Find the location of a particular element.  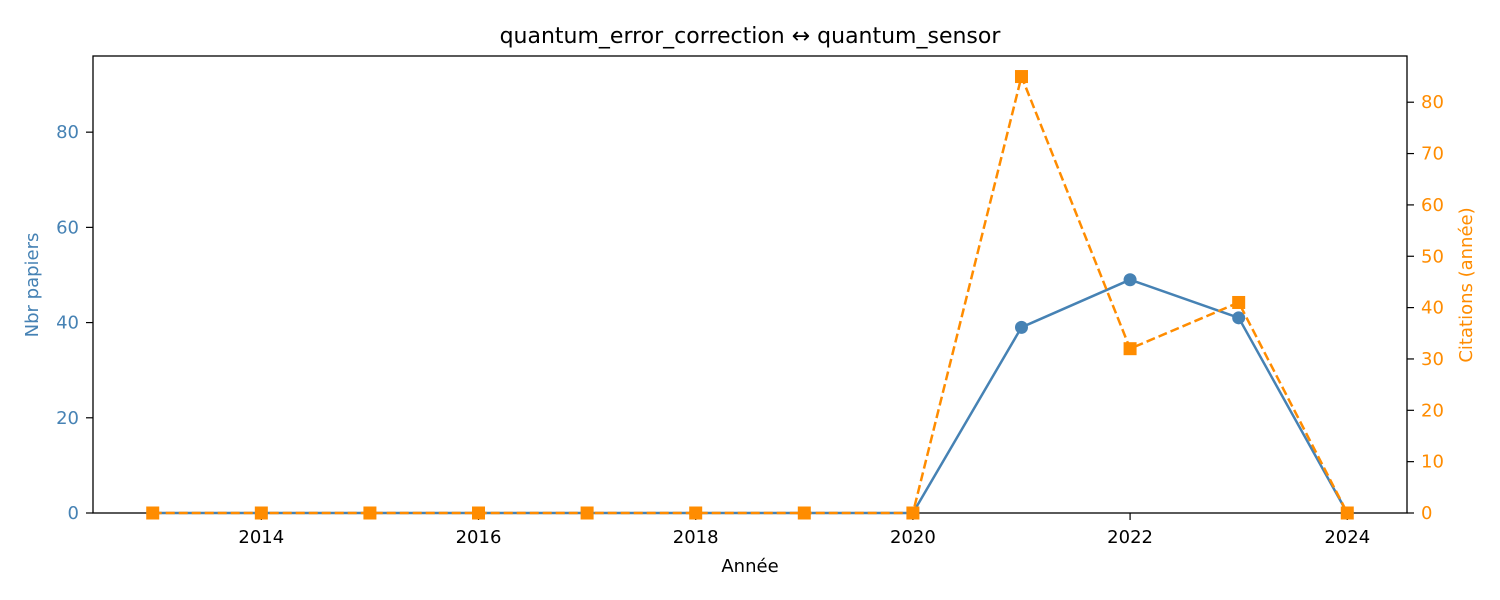

y-right-tick-label: 50 is located at coordinates (1432, 256).